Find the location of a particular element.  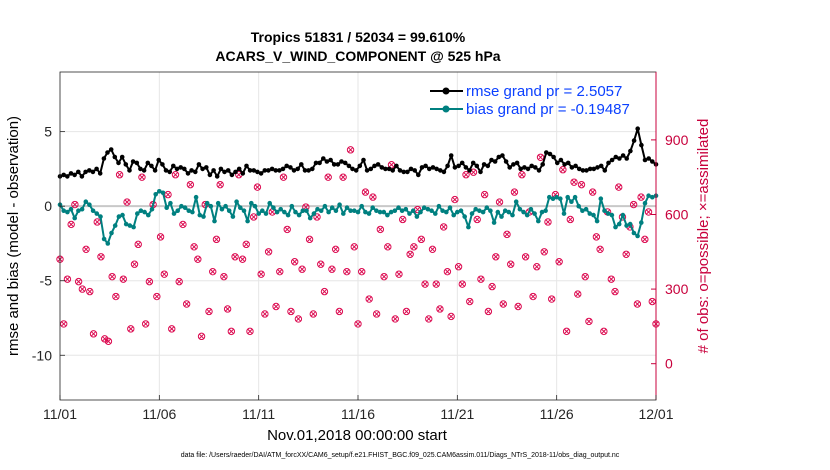

legend-rmse-marker is located at coordinates (446, 91).